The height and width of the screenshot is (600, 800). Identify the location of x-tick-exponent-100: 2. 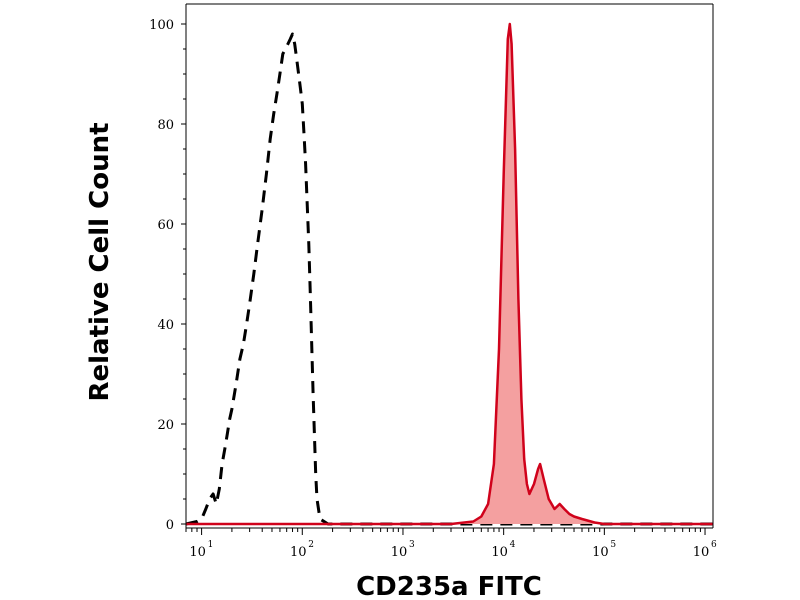
(311, 545).